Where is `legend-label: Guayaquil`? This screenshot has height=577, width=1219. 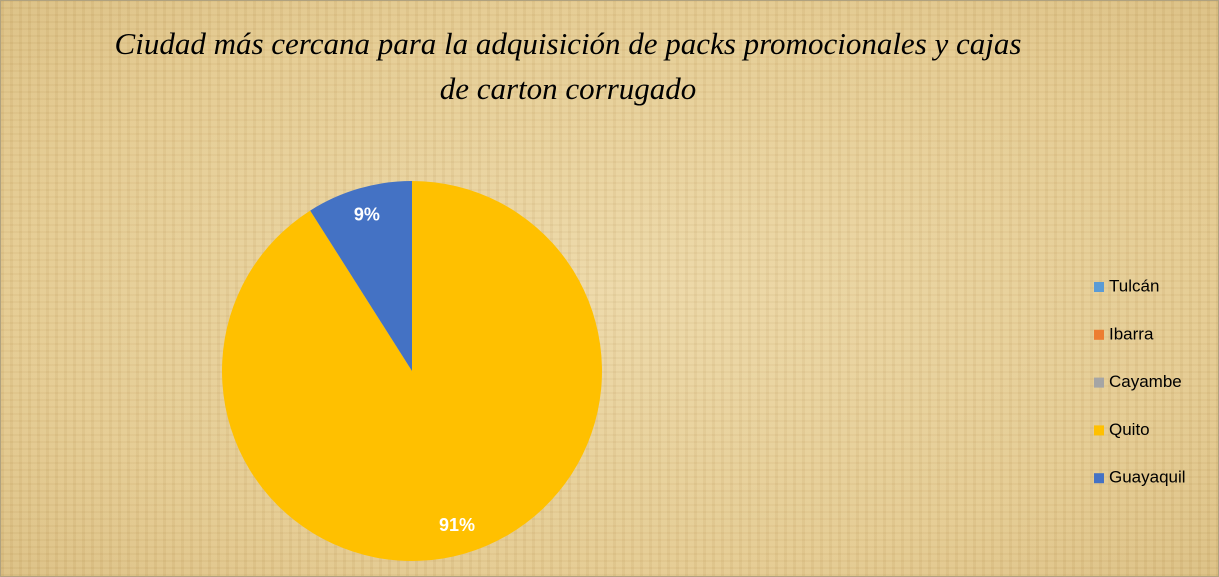
legend-label: Guayaquil is located at coordinates (1147, 477).